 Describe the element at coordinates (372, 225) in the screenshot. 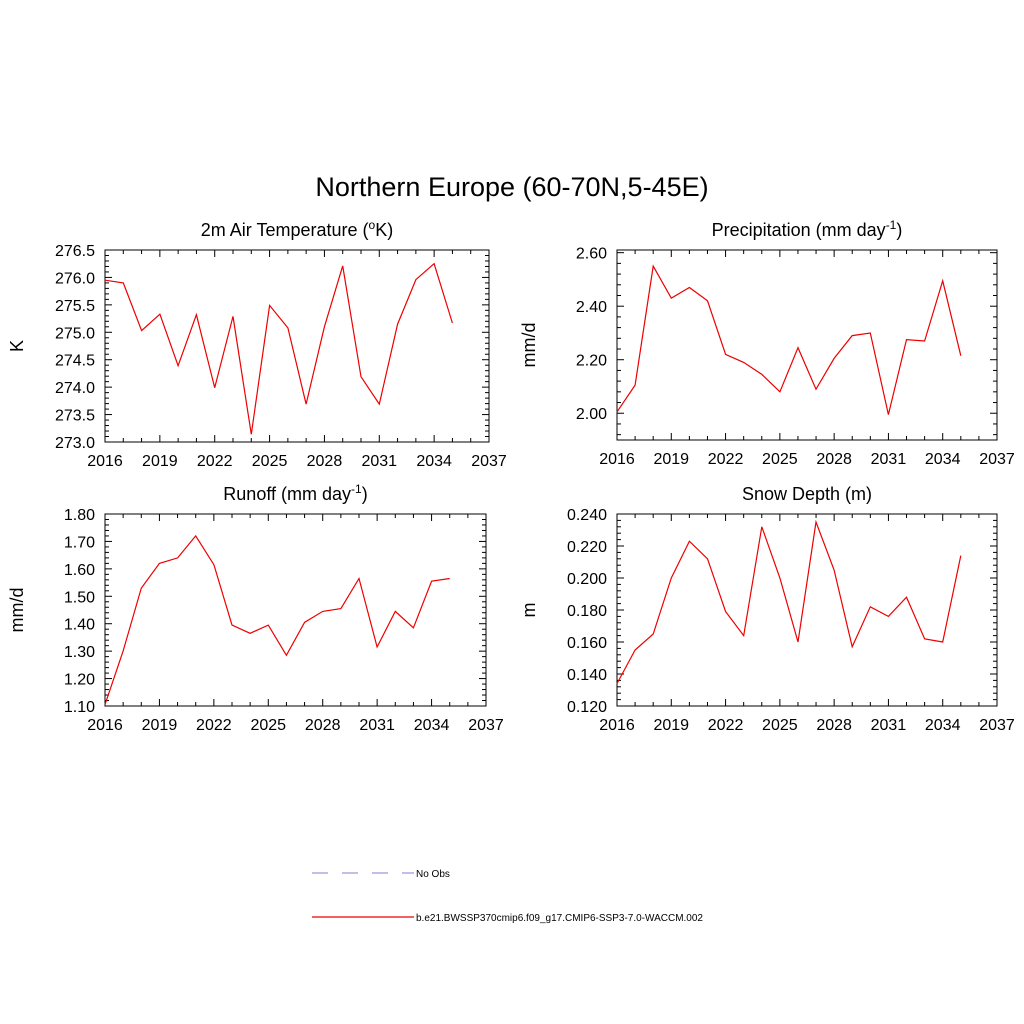

I see `panel-title-superscript: o` at that location.